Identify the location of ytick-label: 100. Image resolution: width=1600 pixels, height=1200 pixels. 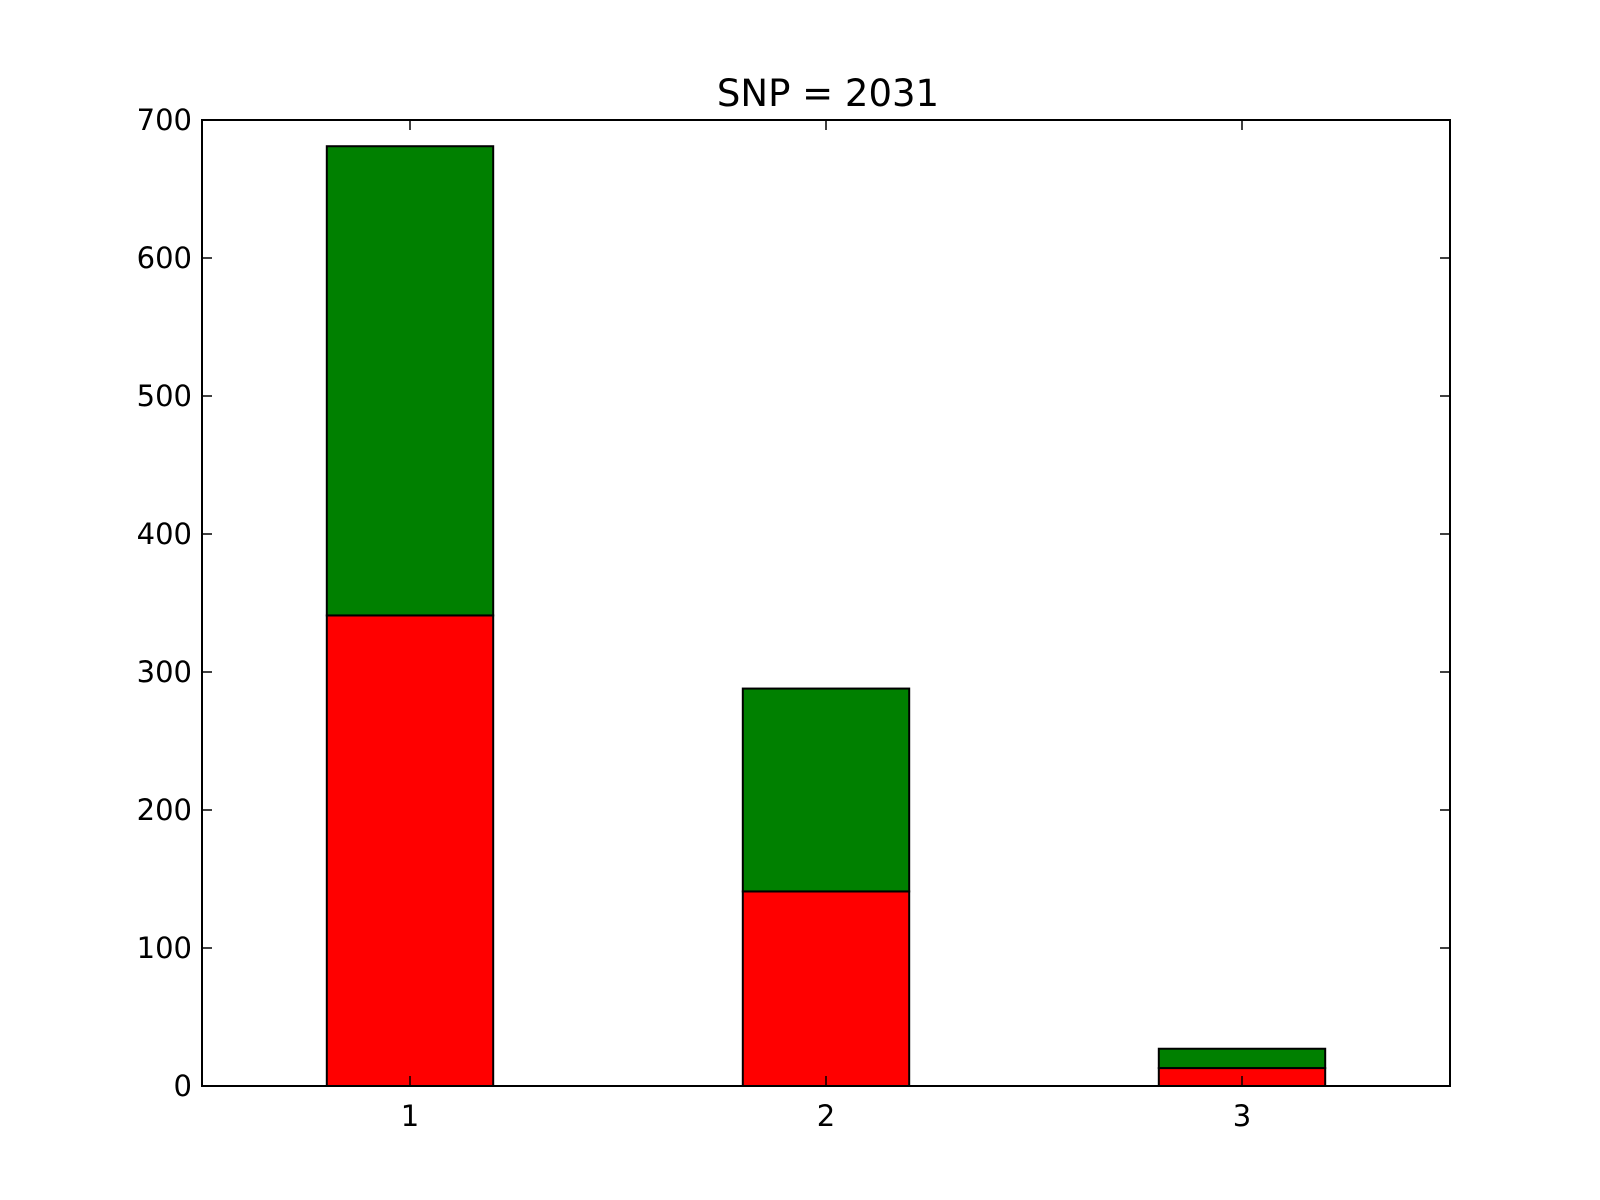
(164, 948).